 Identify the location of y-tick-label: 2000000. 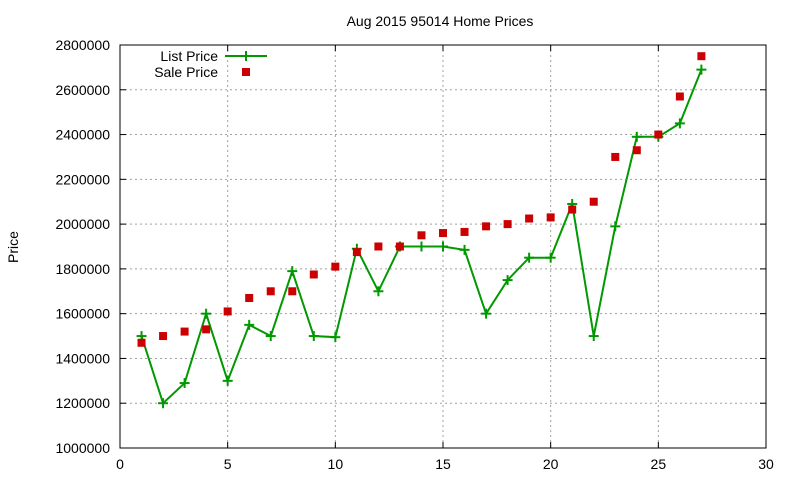
(82, 224).